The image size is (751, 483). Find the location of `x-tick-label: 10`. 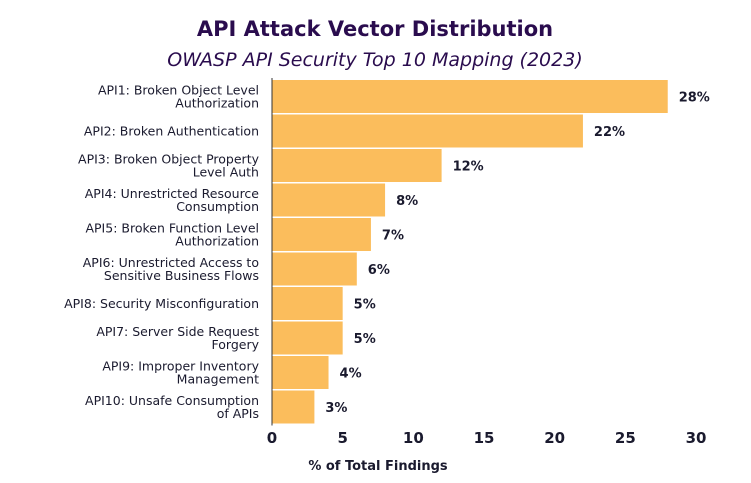

x-tick-label: 10 is located at coordinates (413, 438).